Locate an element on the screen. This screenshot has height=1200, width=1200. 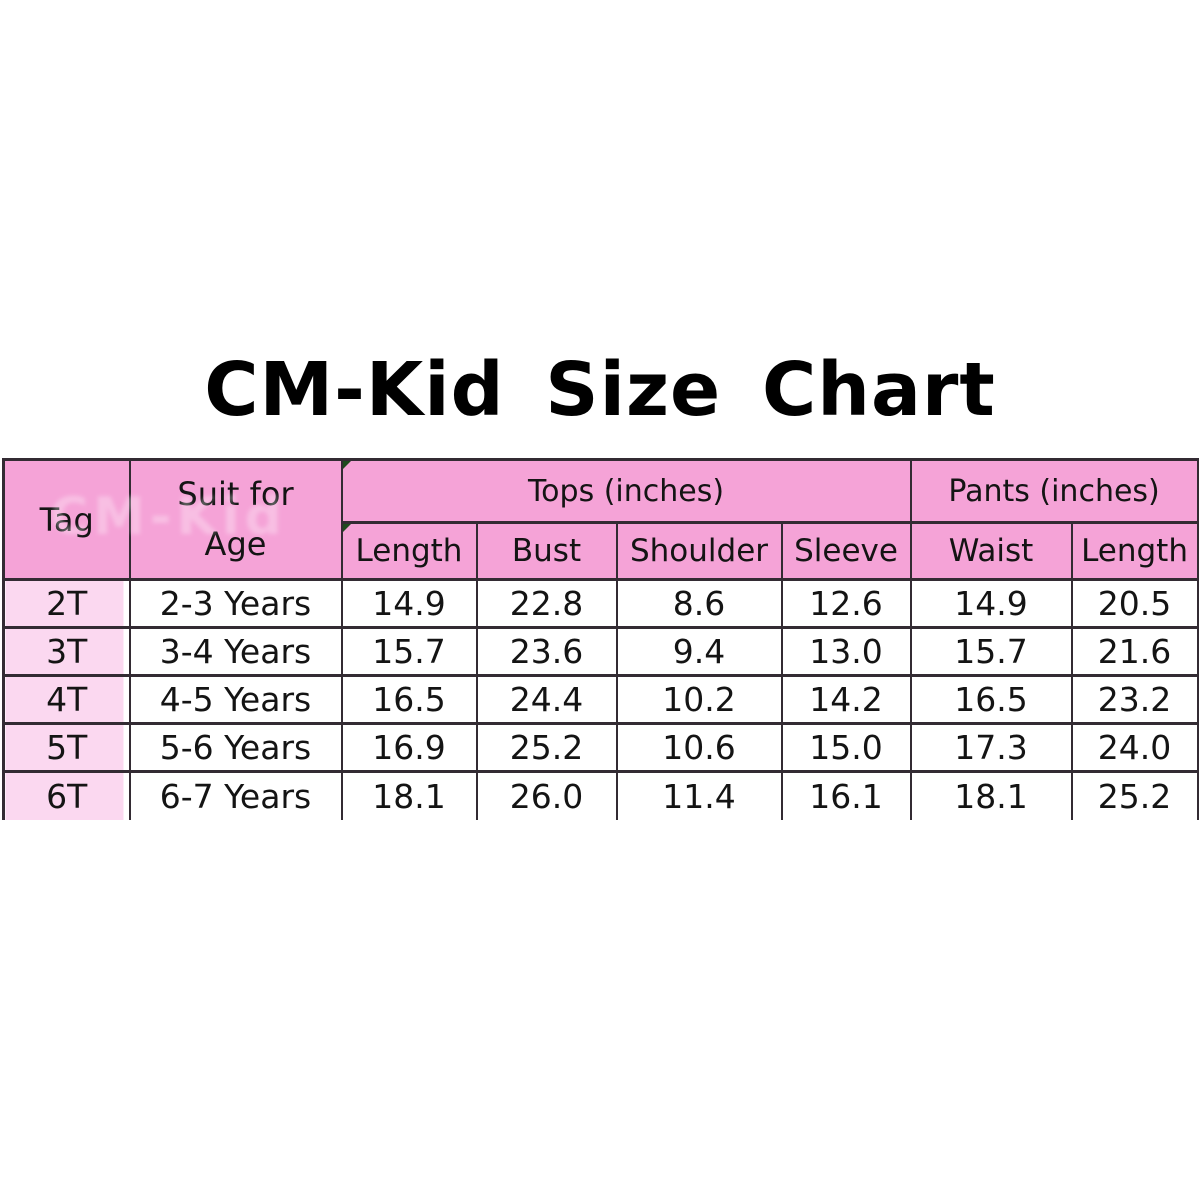
cell-pants-length: 21.6 is located at coordinates (1134, 651).